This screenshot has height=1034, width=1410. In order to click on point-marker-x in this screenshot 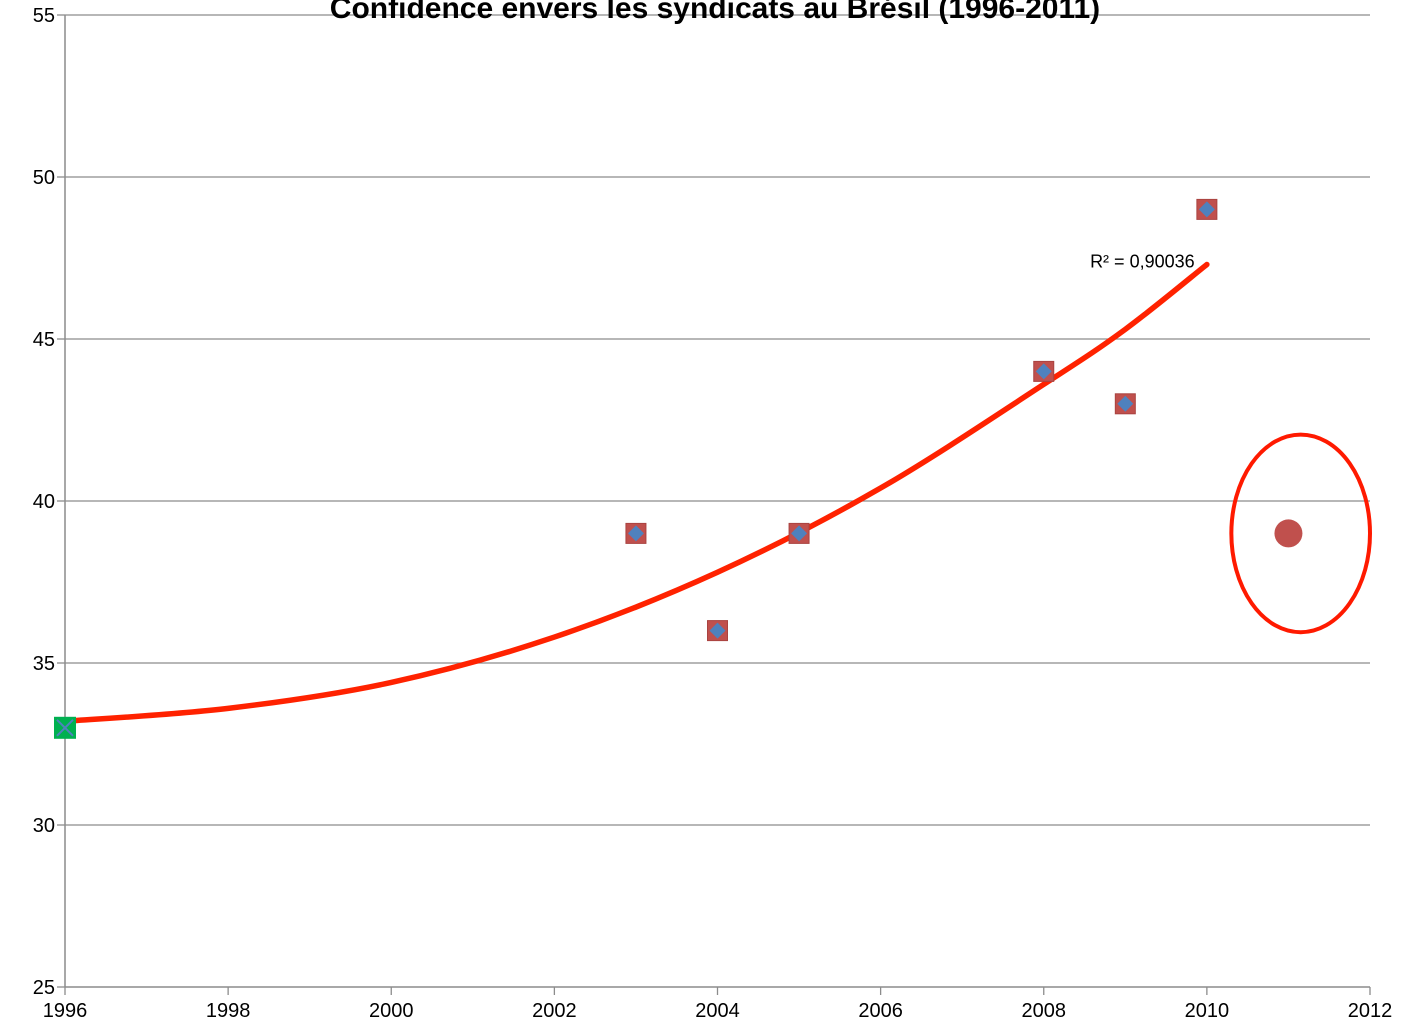, I will do `click(65, 728)`.